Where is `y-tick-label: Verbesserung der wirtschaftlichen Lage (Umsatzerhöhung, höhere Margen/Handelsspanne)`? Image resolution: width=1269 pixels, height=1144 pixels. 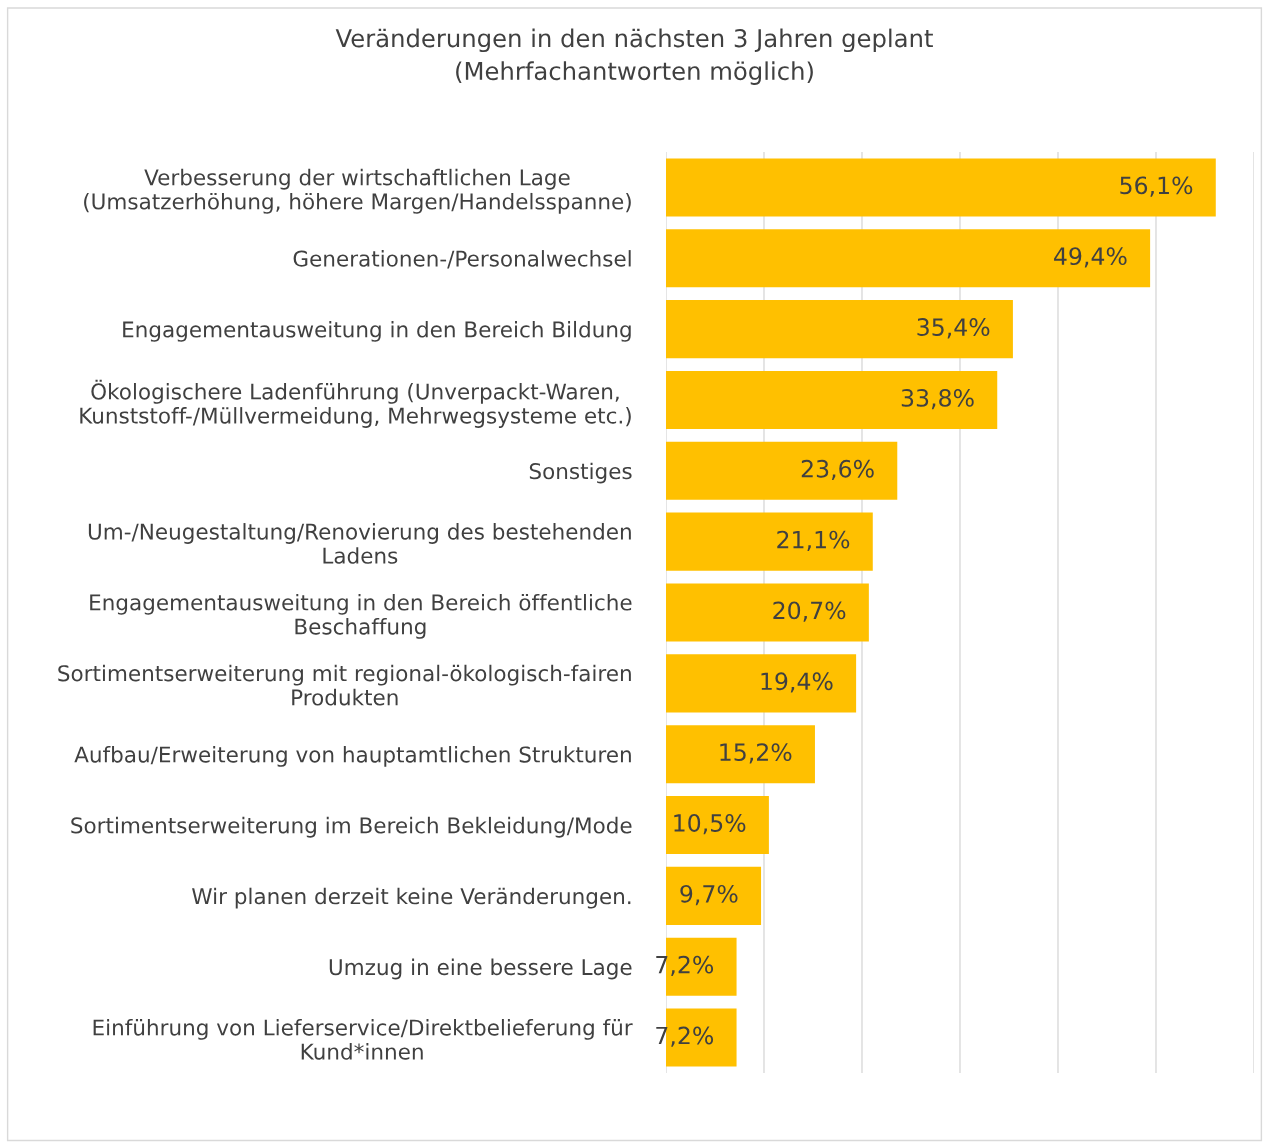
y-tick-label: Verbesserung der wirtschaftlichen Lage (Umsatzerhöhung, höhere Margen/Handelsspanne) is located at coordinates (357, 191).